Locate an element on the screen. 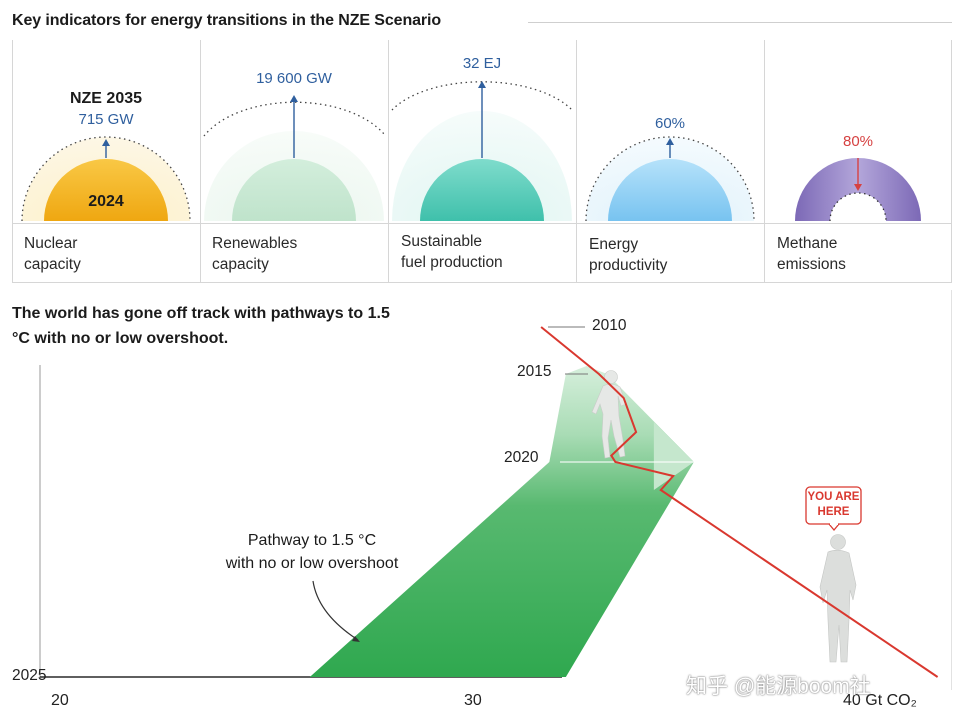  nuclear-target-value: 715 GW is located at coordinates (106, 119).